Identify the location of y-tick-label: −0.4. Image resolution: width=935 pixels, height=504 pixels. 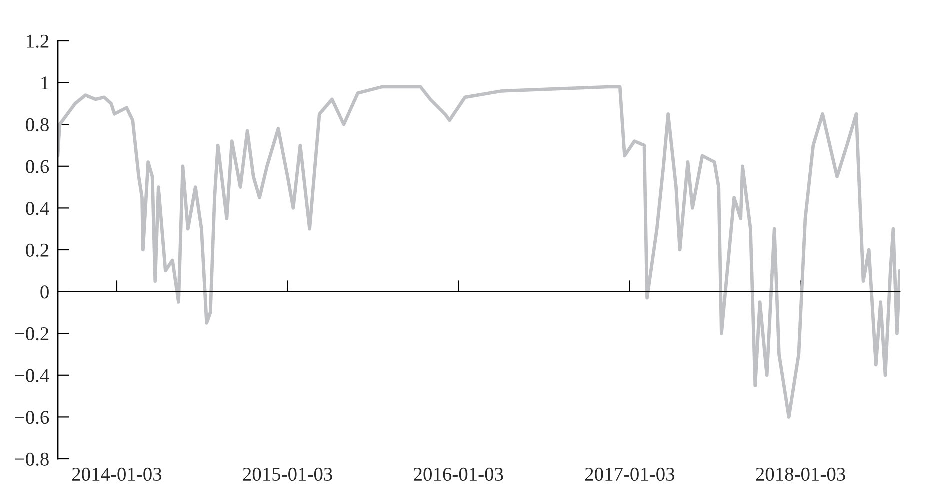
(32, 375).